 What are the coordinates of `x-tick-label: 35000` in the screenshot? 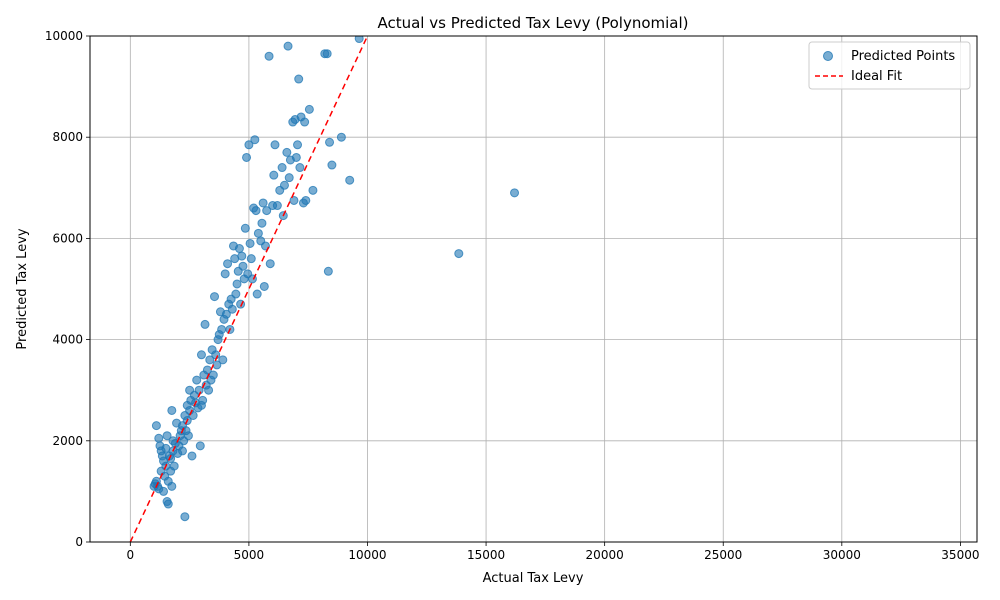 It's located at (960, 555).